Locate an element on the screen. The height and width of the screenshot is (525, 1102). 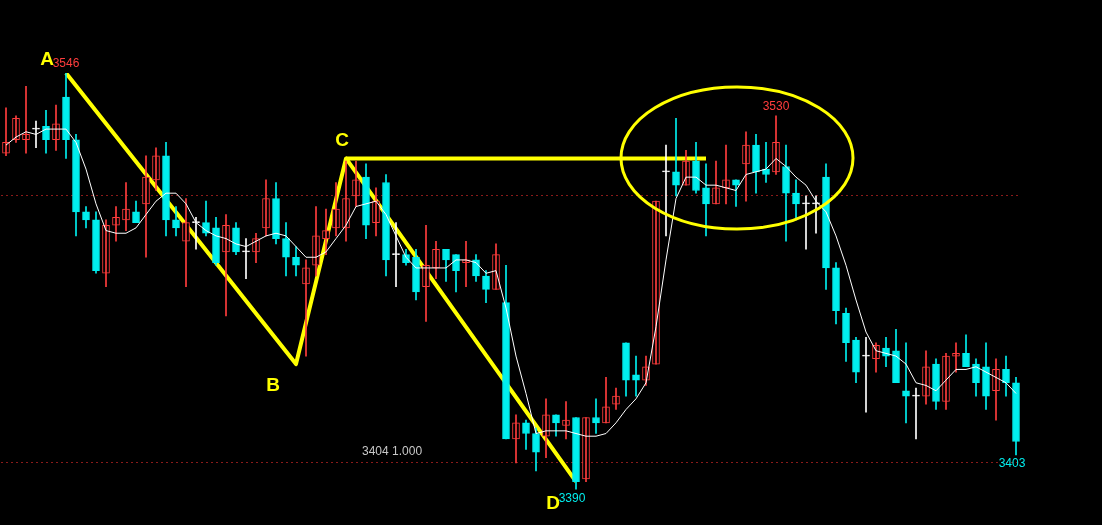
annotation: 3530 is located at coordinates (776, 106).